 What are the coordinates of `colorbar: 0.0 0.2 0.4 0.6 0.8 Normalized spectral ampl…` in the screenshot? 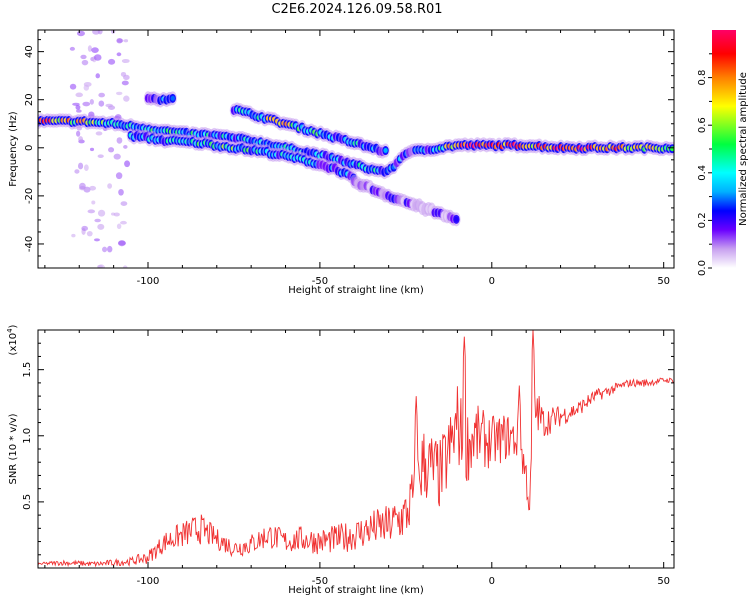 It's located at (723, 153).